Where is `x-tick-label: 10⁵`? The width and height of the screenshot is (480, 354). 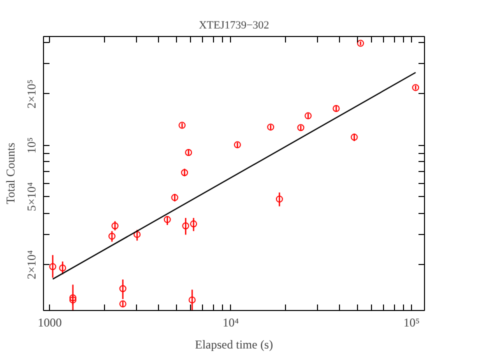
x-tick-label: 10⁵ is located at coordinates (412, 323).